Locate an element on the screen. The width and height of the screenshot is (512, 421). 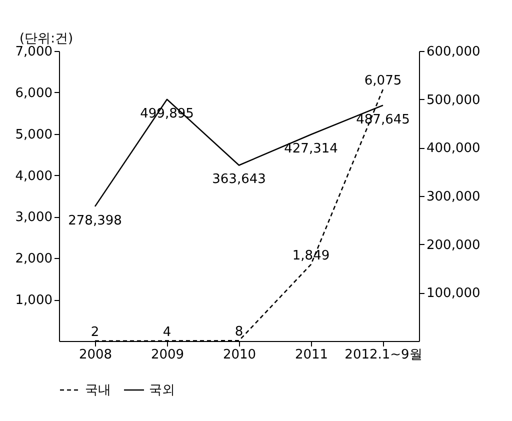
y-axis-title: (단위:건) is located at coordinates (47, 39).